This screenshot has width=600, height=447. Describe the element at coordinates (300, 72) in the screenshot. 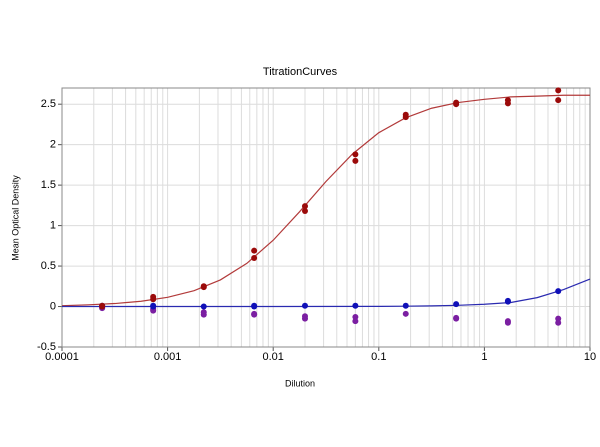

I see `chart-title: TitrationCurves` at that location.